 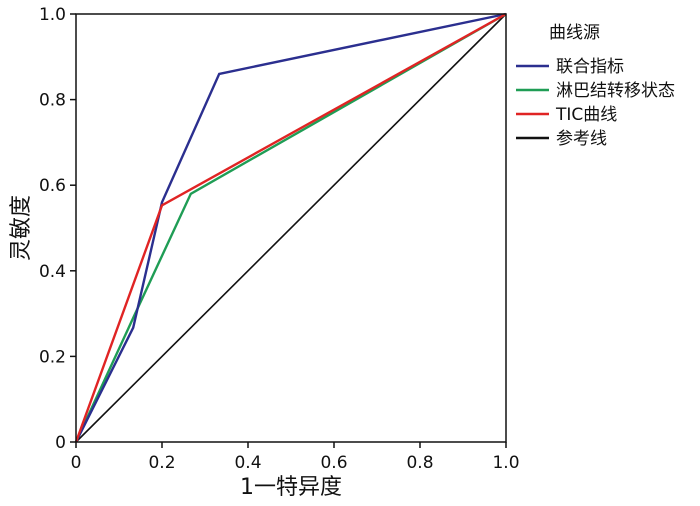 I want to click on legend-title: 曲线源, so click(x=574, y=33).